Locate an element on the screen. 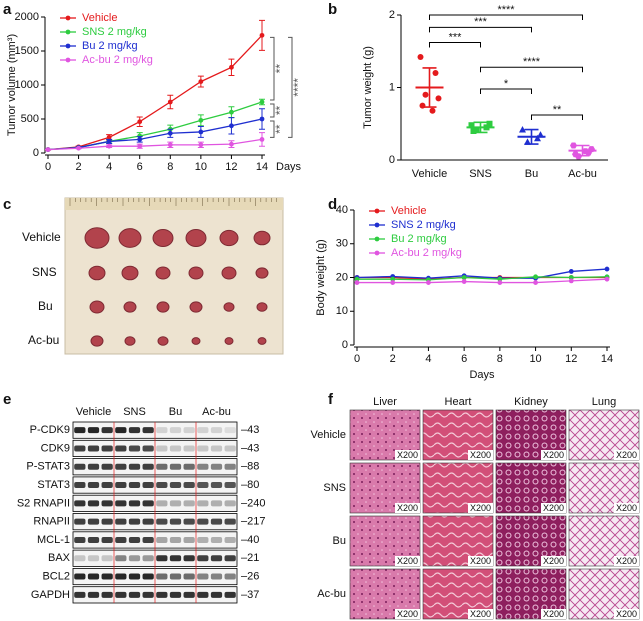 The width and height of the screenshot is (643, 621). row-label: Bu is located at coordinates (339, 541).